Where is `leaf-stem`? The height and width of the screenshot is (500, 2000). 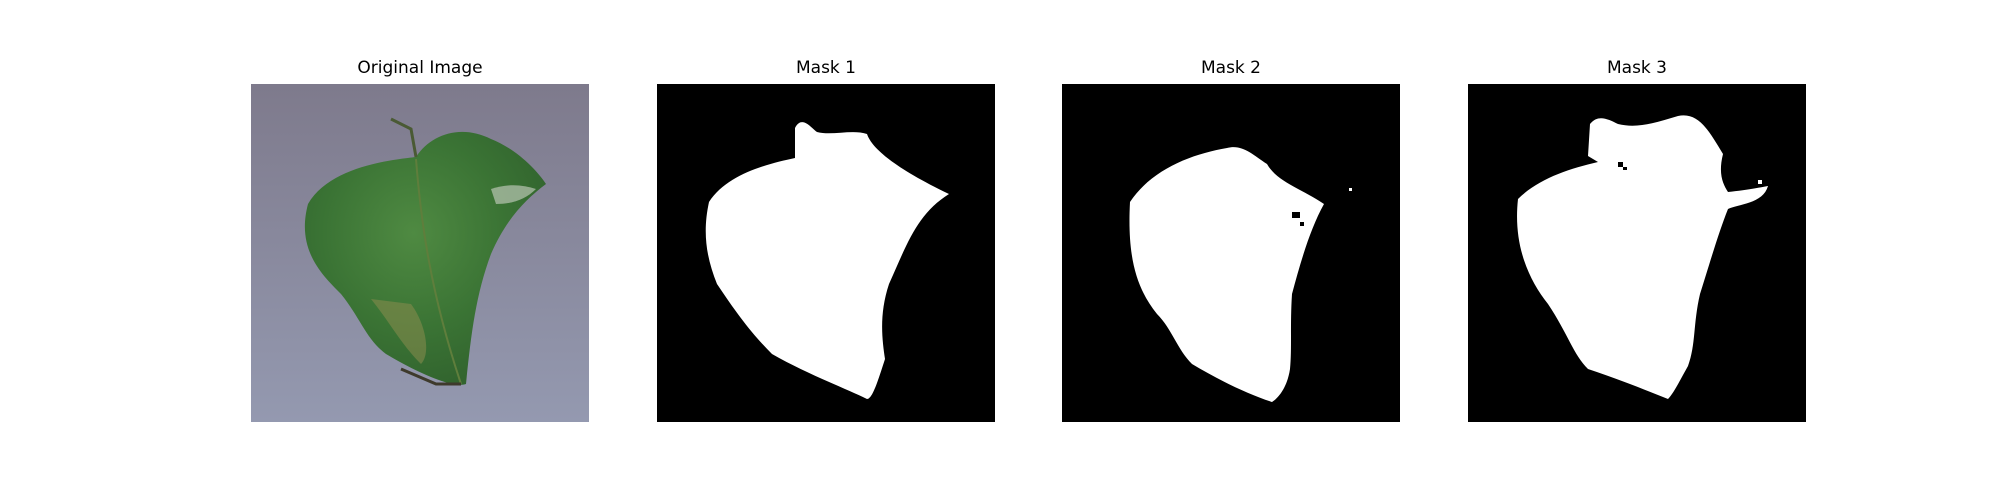 leaf-stem is located at coordinates (404, 137).